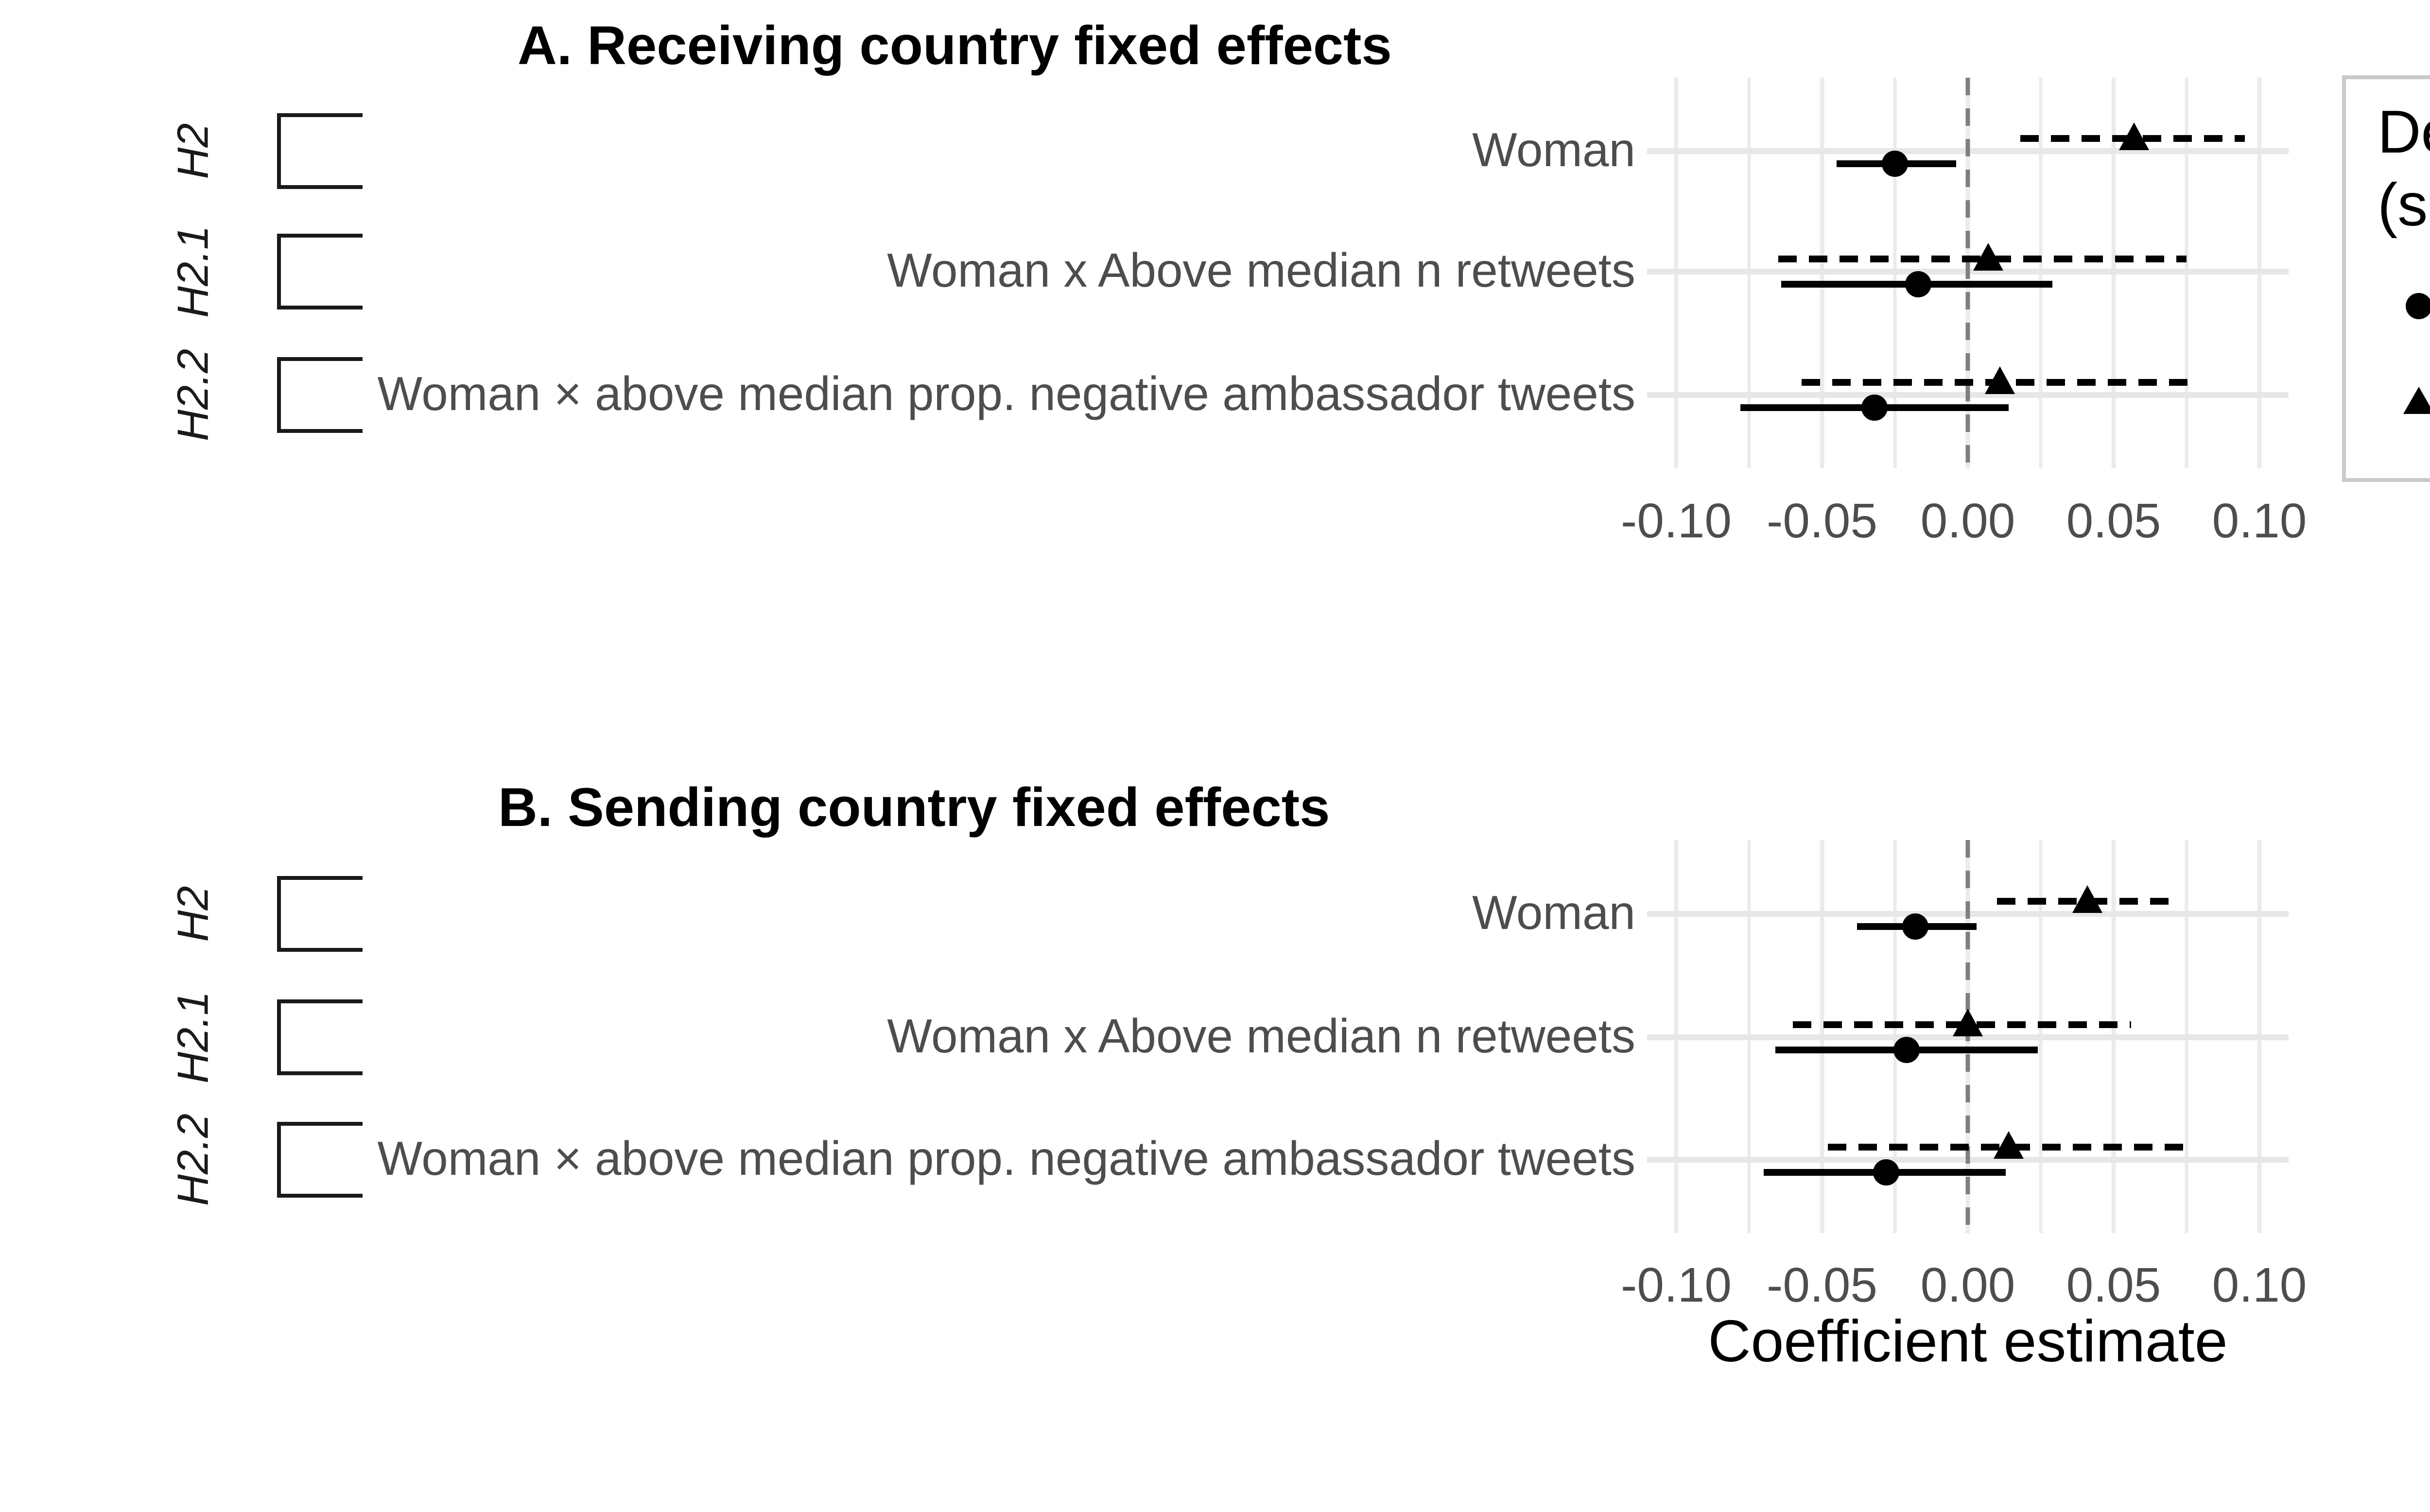  Describe the element at coordinates (914, 808) in the screenshot. I see `panel-b-title: B. Sending country fixed effects` at that location.